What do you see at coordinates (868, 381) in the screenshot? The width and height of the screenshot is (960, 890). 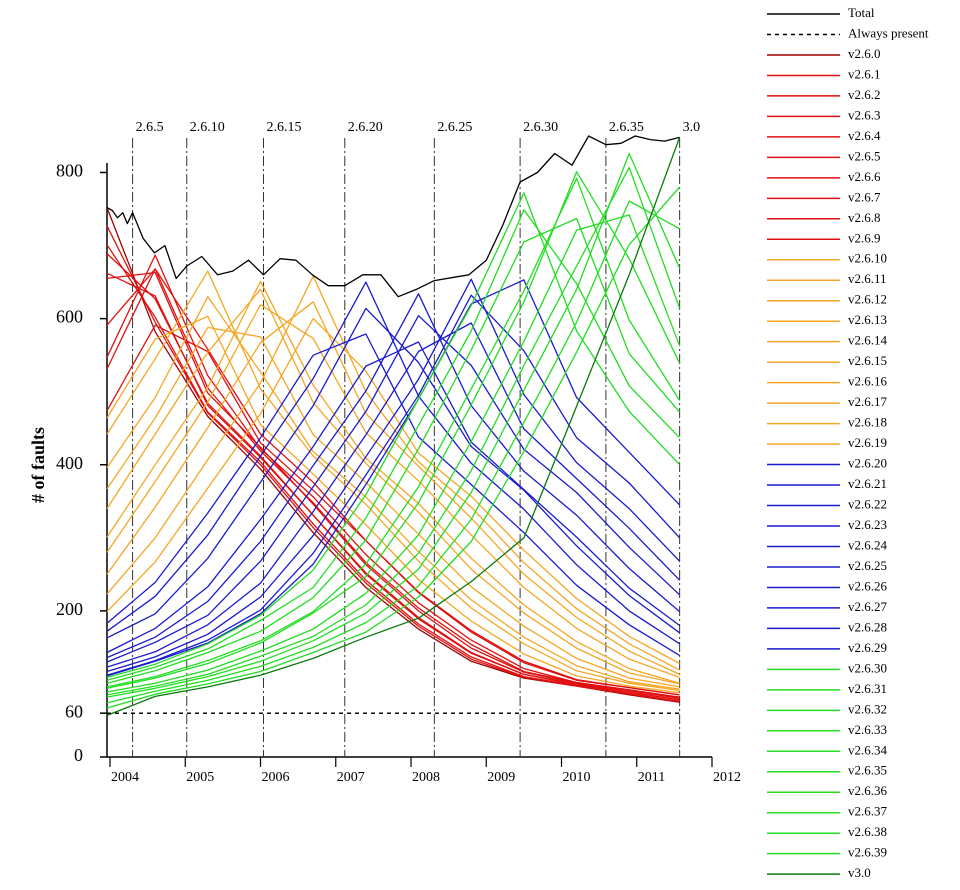 I see `legend-label: v2.6.16` at bounding box center [868, 381].